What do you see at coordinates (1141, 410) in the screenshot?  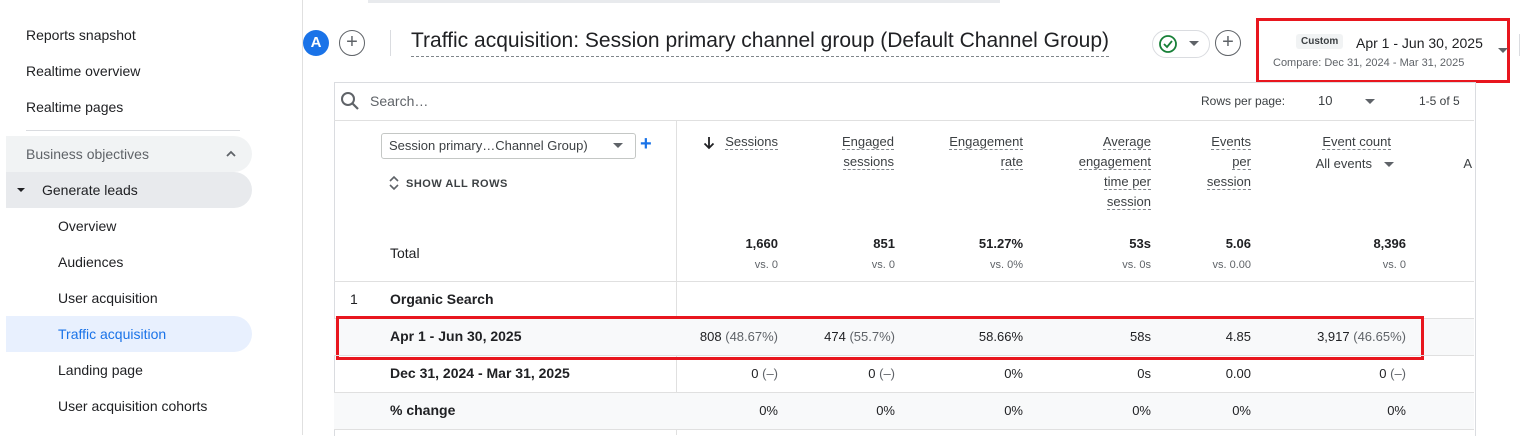 I see `change-avg-time: 0%` at bounding box center [1141, 410].